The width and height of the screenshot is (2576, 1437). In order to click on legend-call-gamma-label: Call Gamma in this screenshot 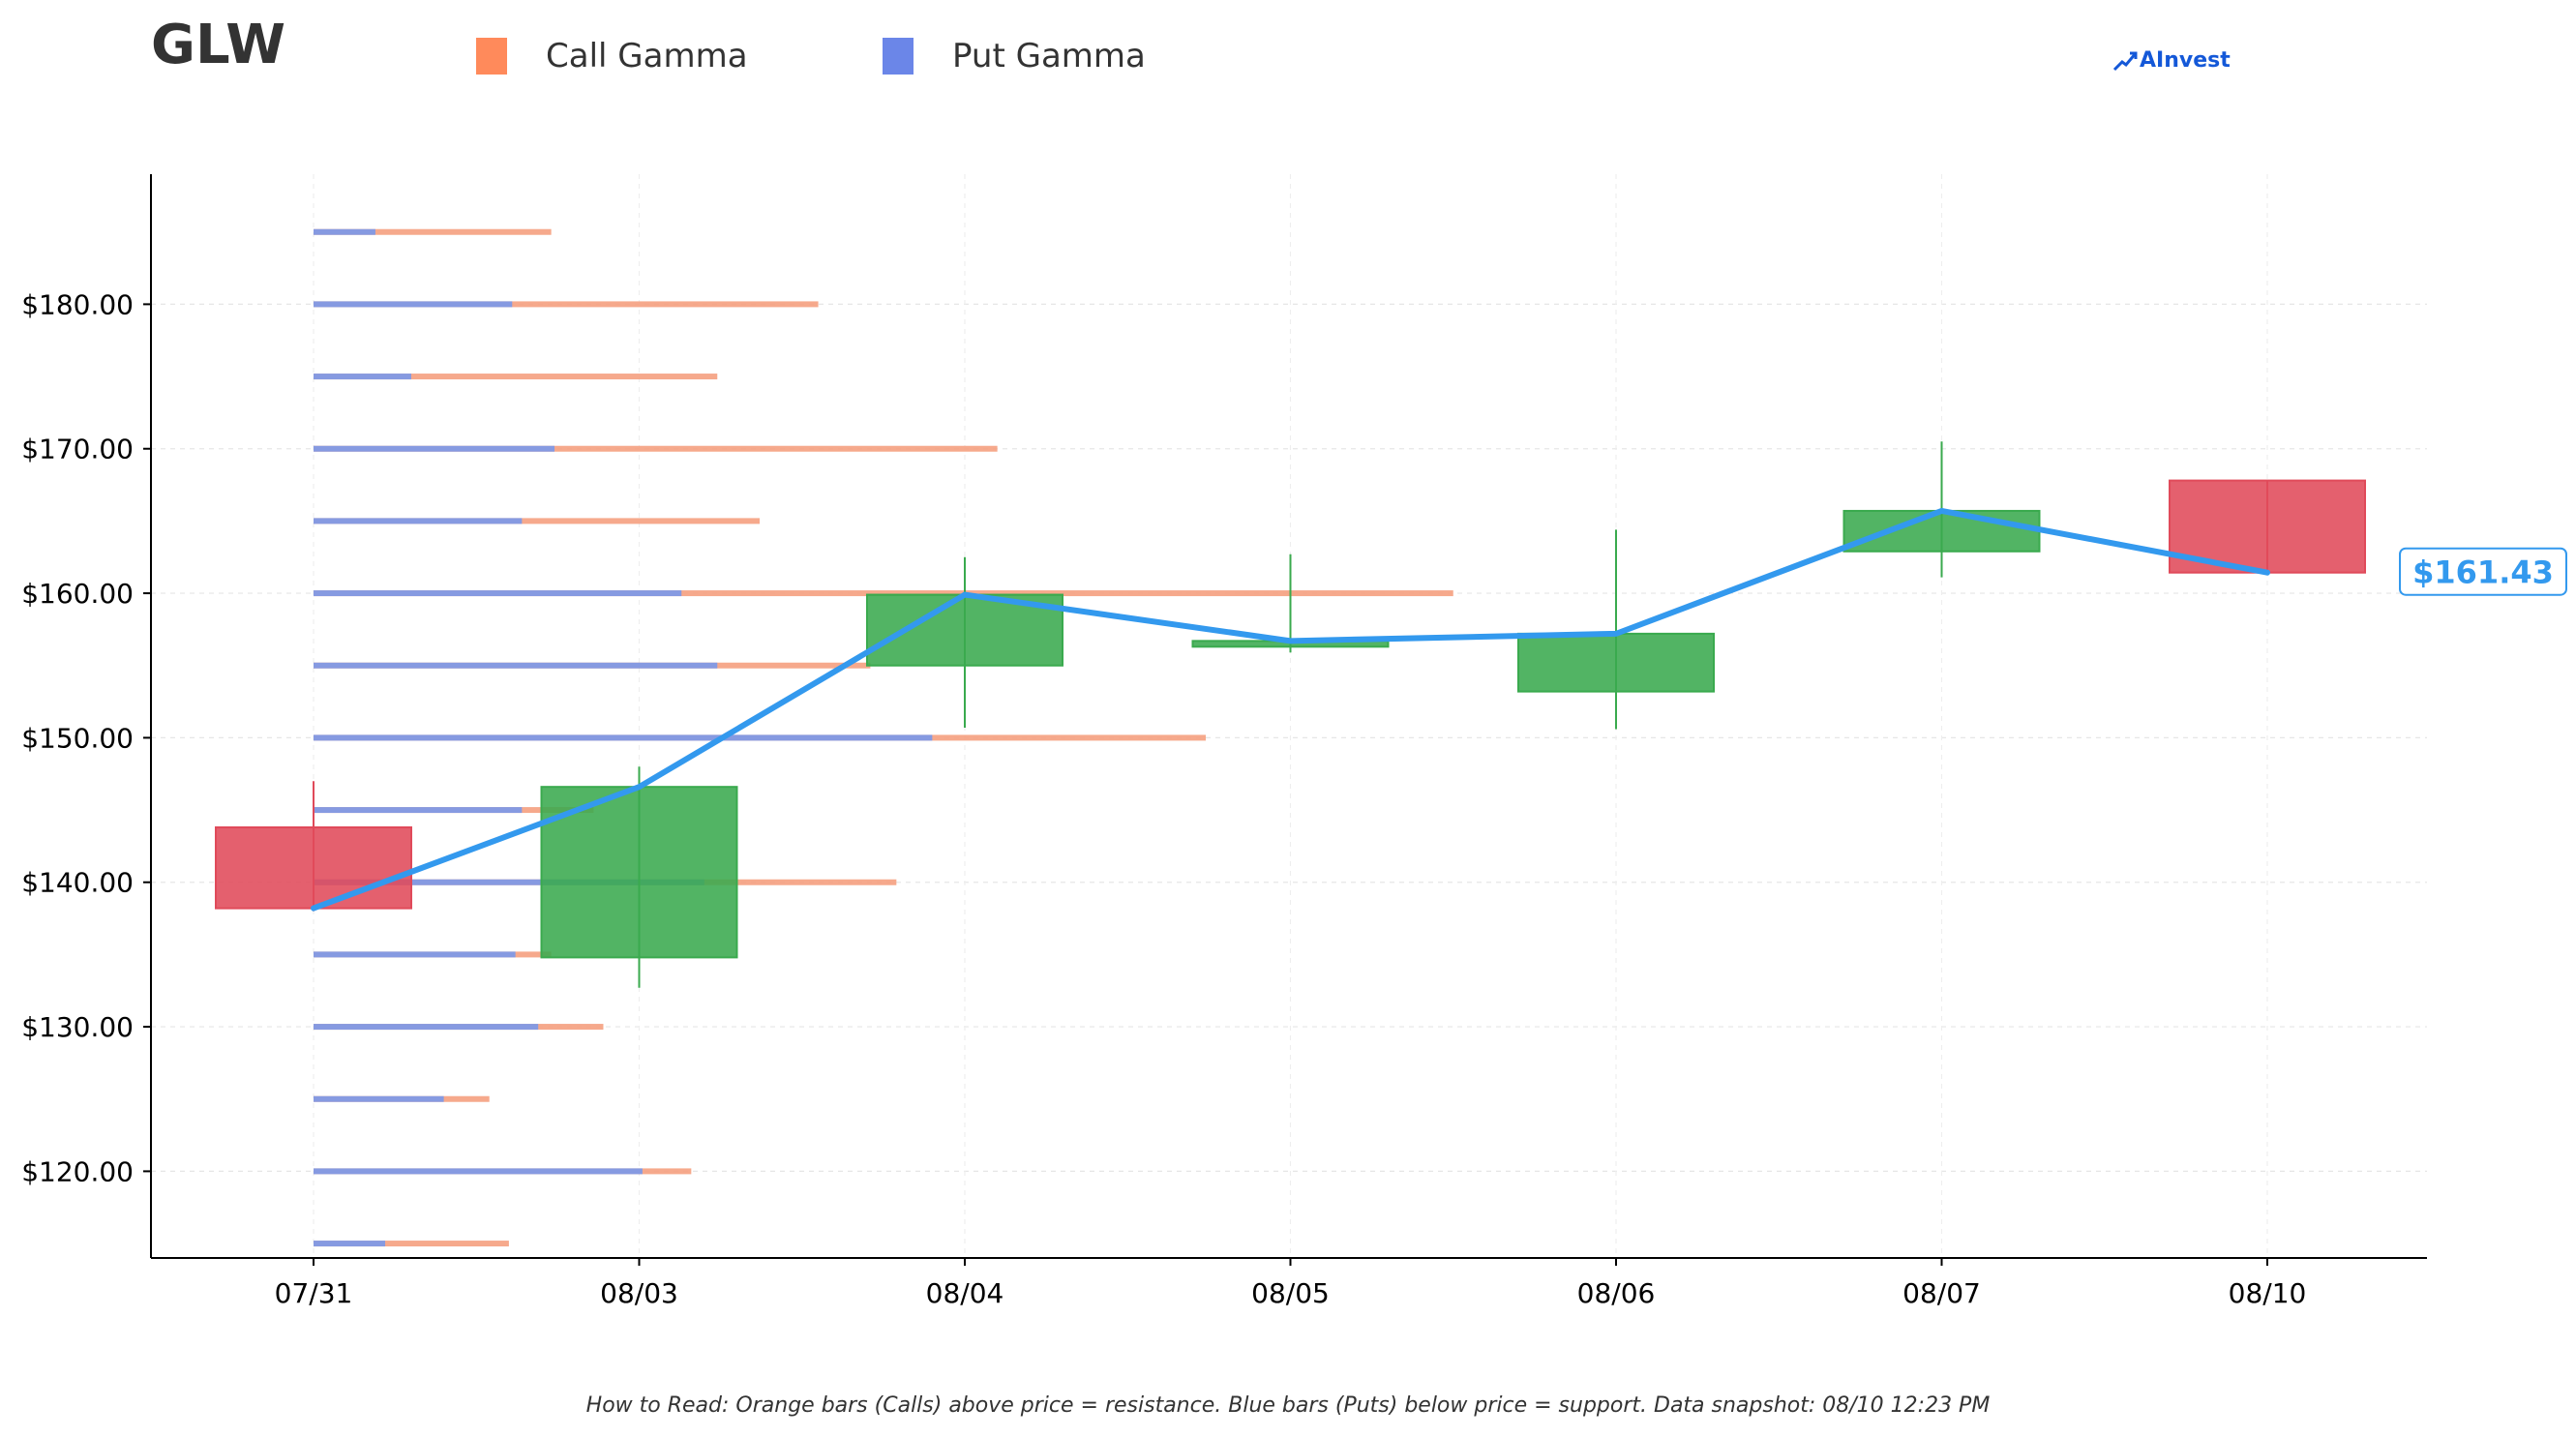, I will do `click(647, 56)`.